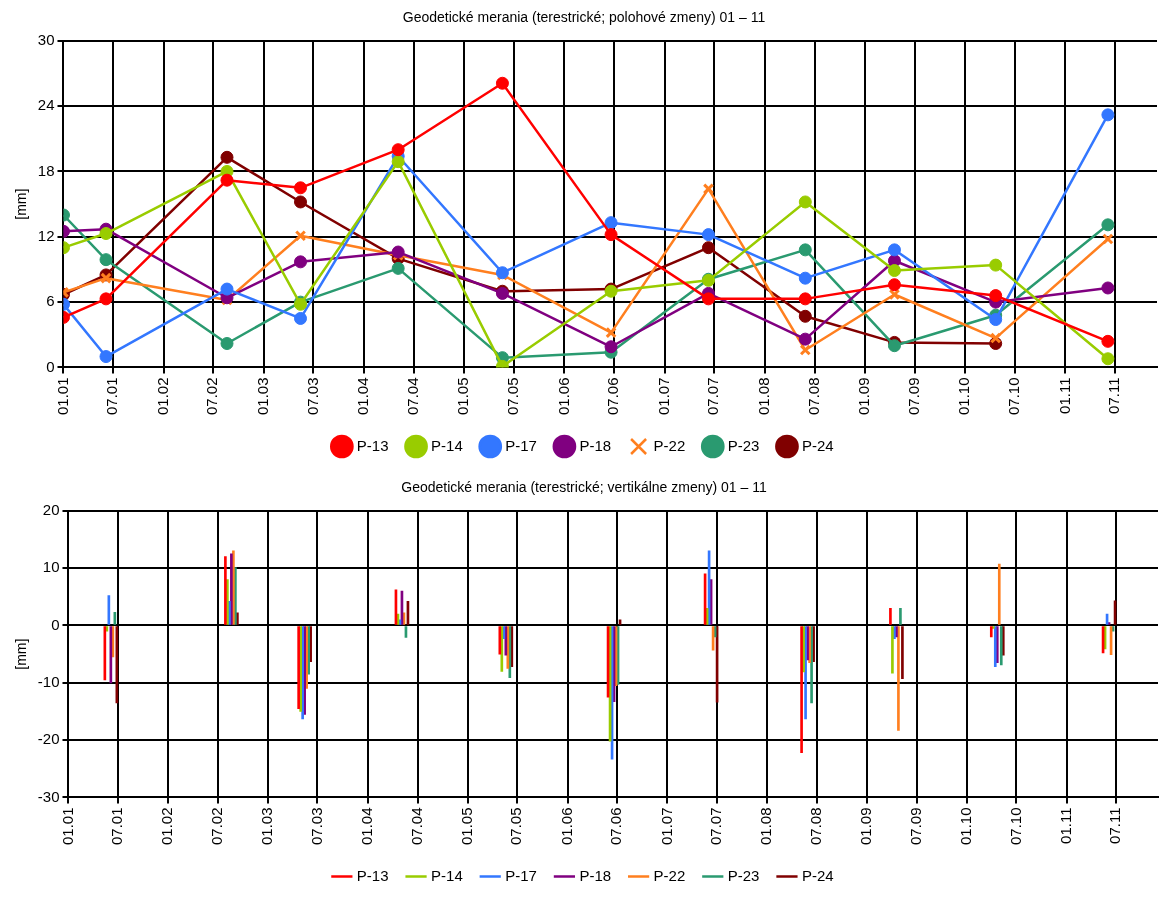 The image size is (1166, 902). Describe the element at coordinates (46, 39) in the screenshot. I see `y-tick-label: 30` at that location.